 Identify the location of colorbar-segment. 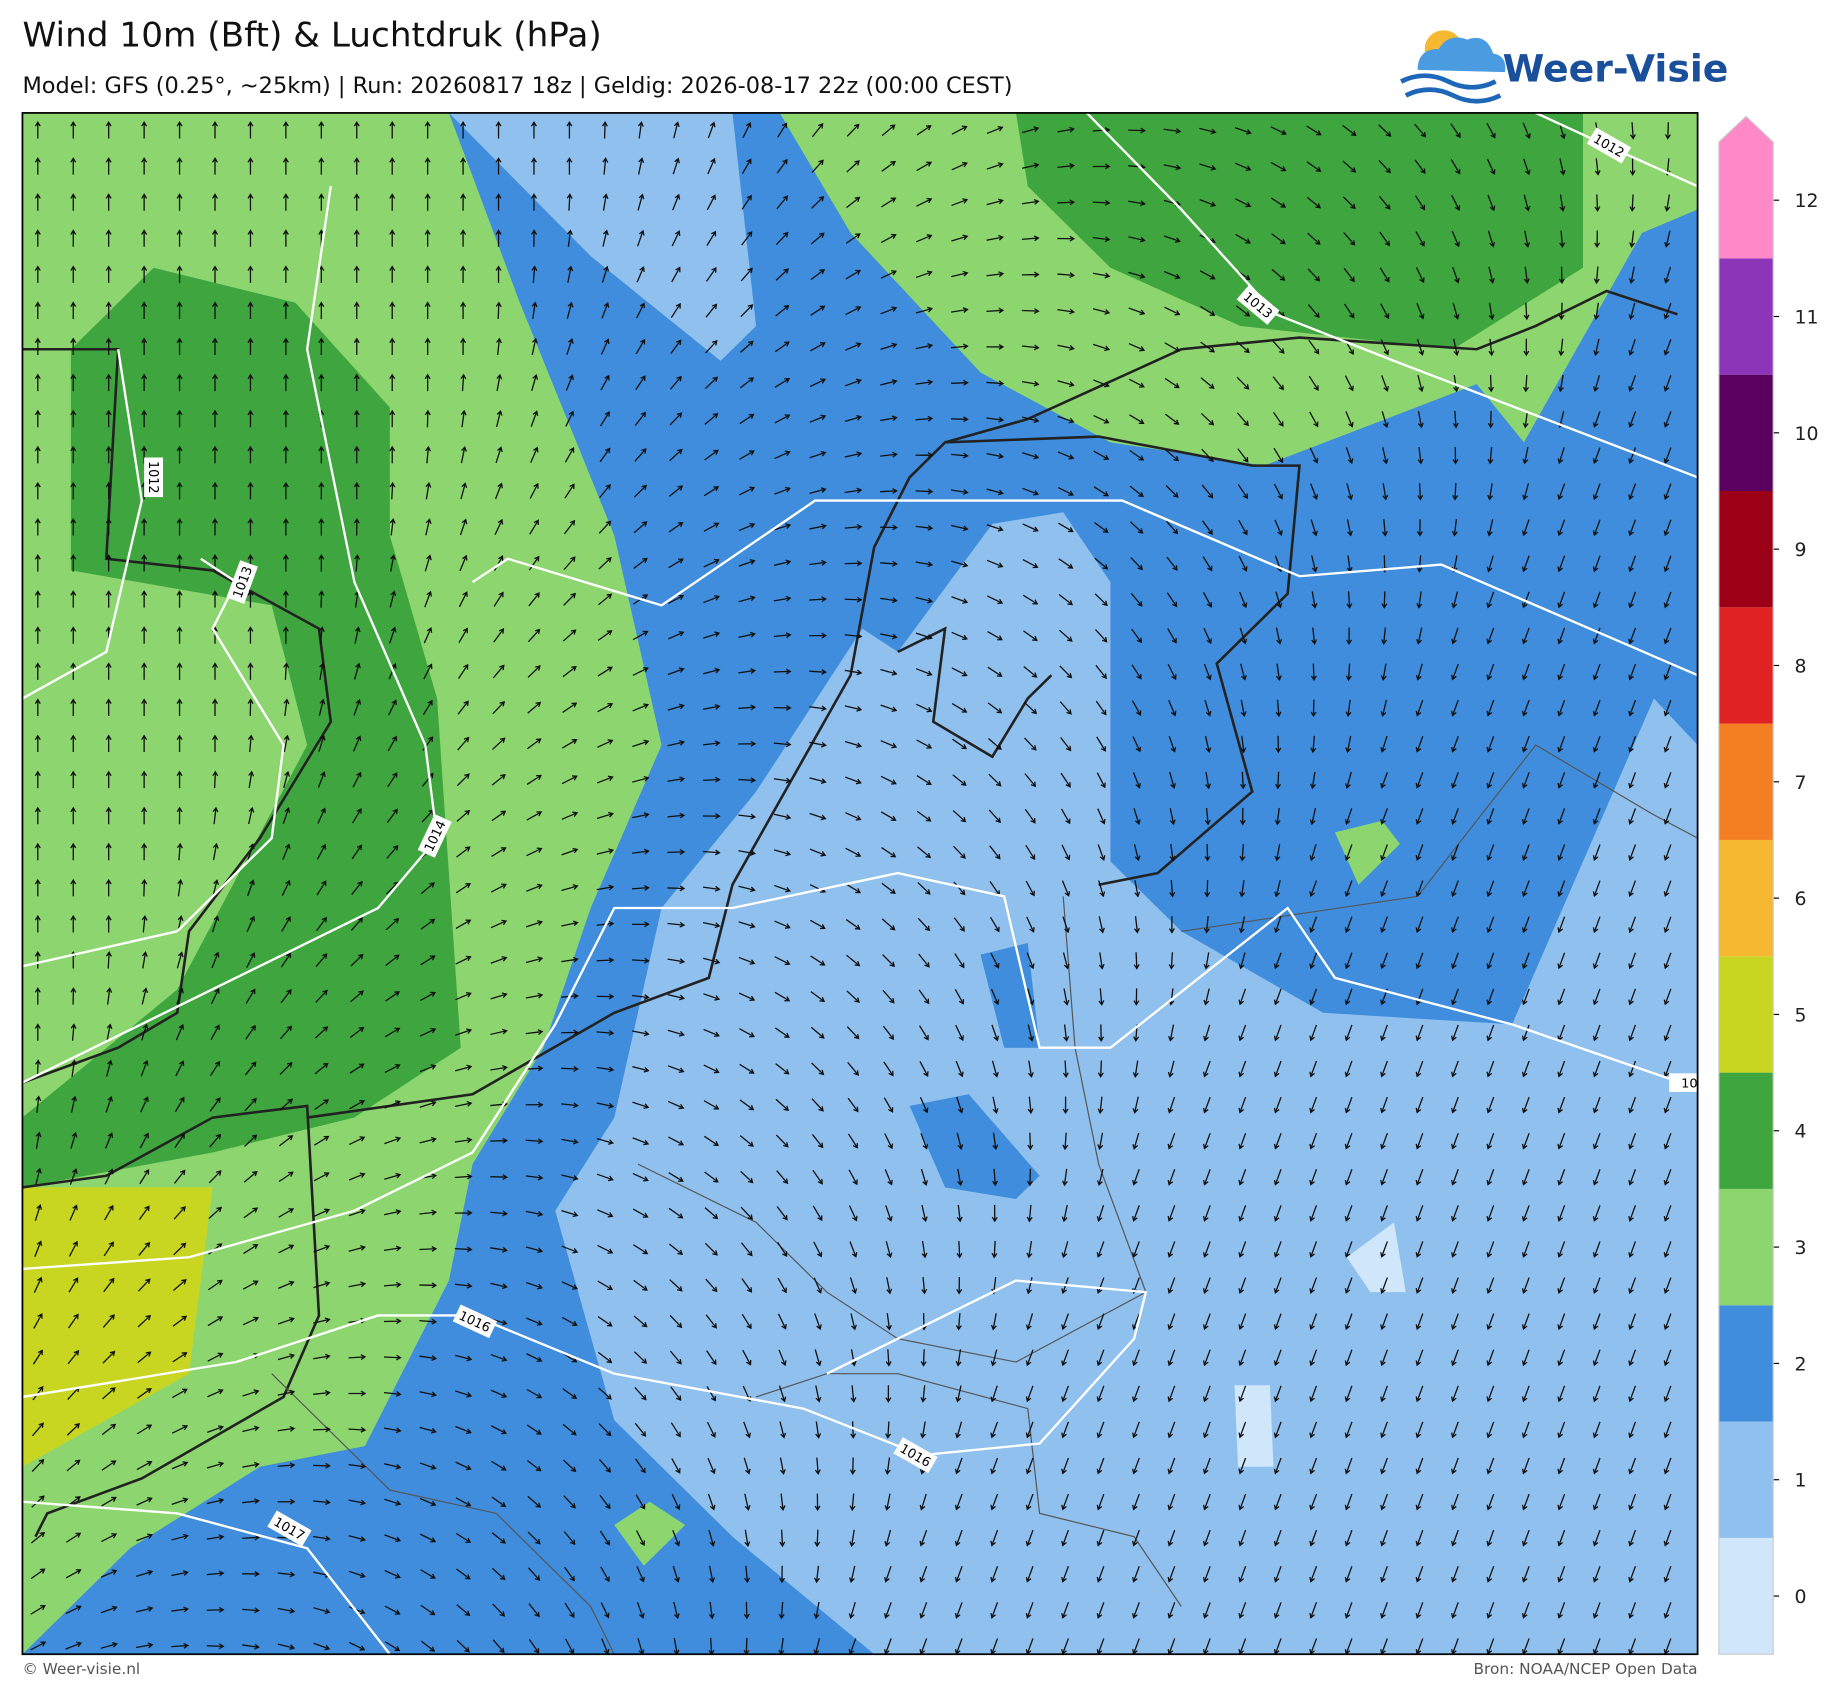
(1746, 1363).